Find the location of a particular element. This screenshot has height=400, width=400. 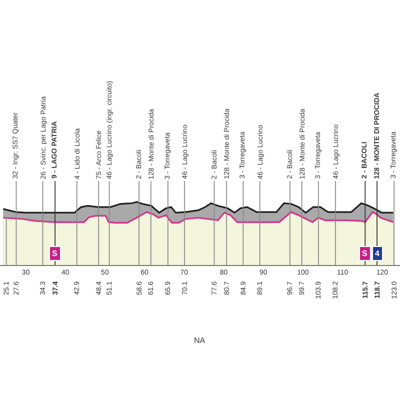

text: NA is located at coordinates (200, 340).